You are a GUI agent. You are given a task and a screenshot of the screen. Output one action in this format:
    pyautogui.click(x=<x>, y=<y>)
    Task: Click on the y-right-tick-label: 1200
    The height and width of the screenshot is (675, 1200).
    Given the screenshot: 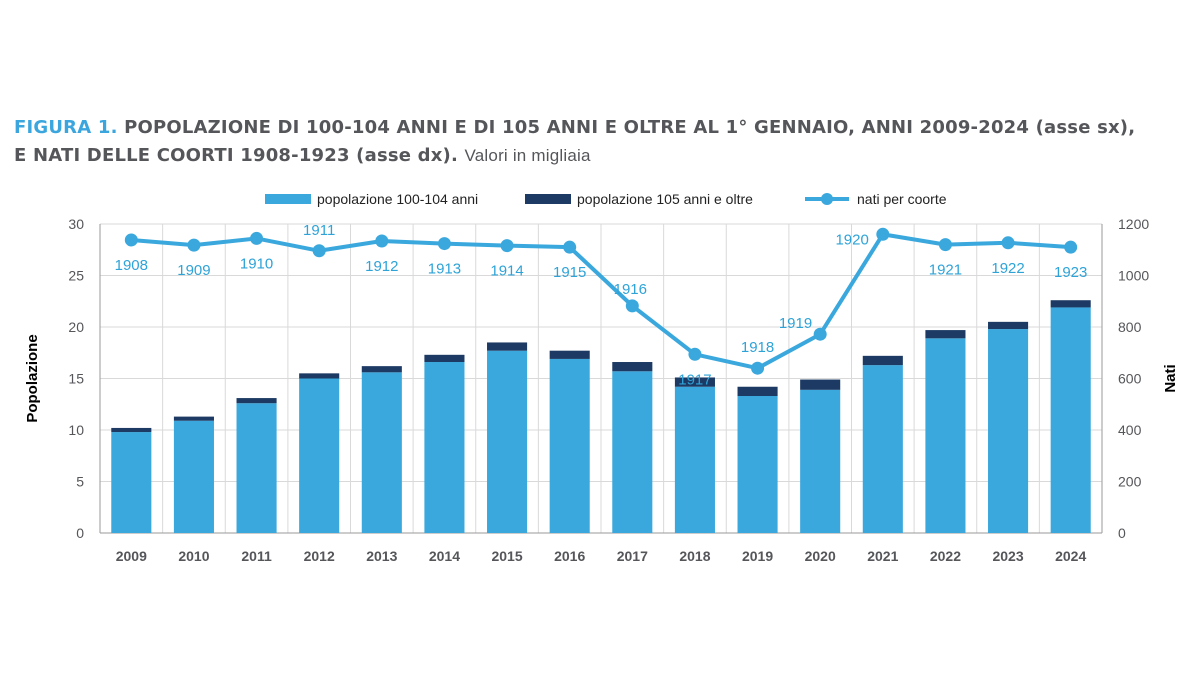 What is the action you would take?
    pyautogui.click(x=1133, y=224)
    